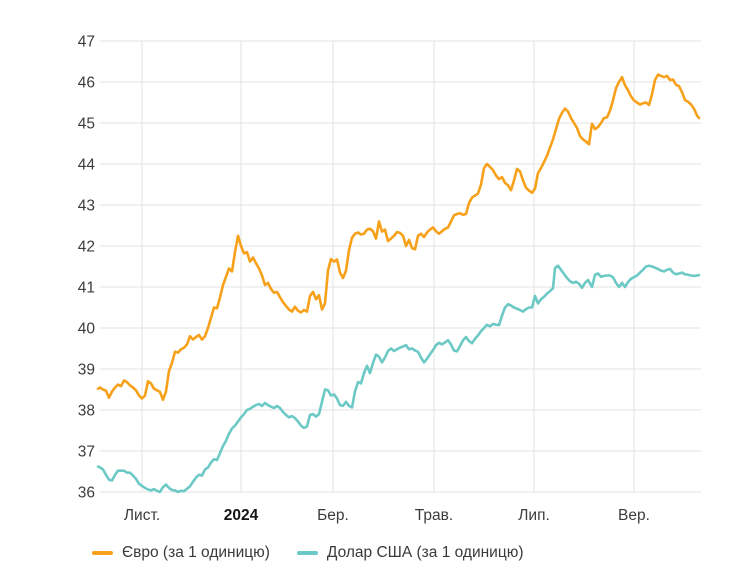 The image size is (741, 584). Describe the element at coordinates (196, 552) in the screenshot. I see `legend-label-euro: Євро (за 1 одиницю)` at that location.